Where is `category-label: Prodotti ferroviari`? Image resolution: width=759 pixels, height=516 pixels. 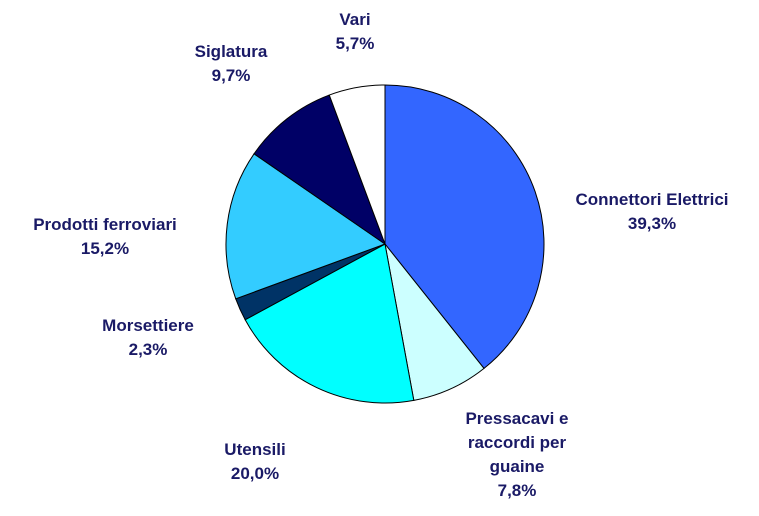 category-label: Prodotti ferroviari is located at coordinates (105, 224).